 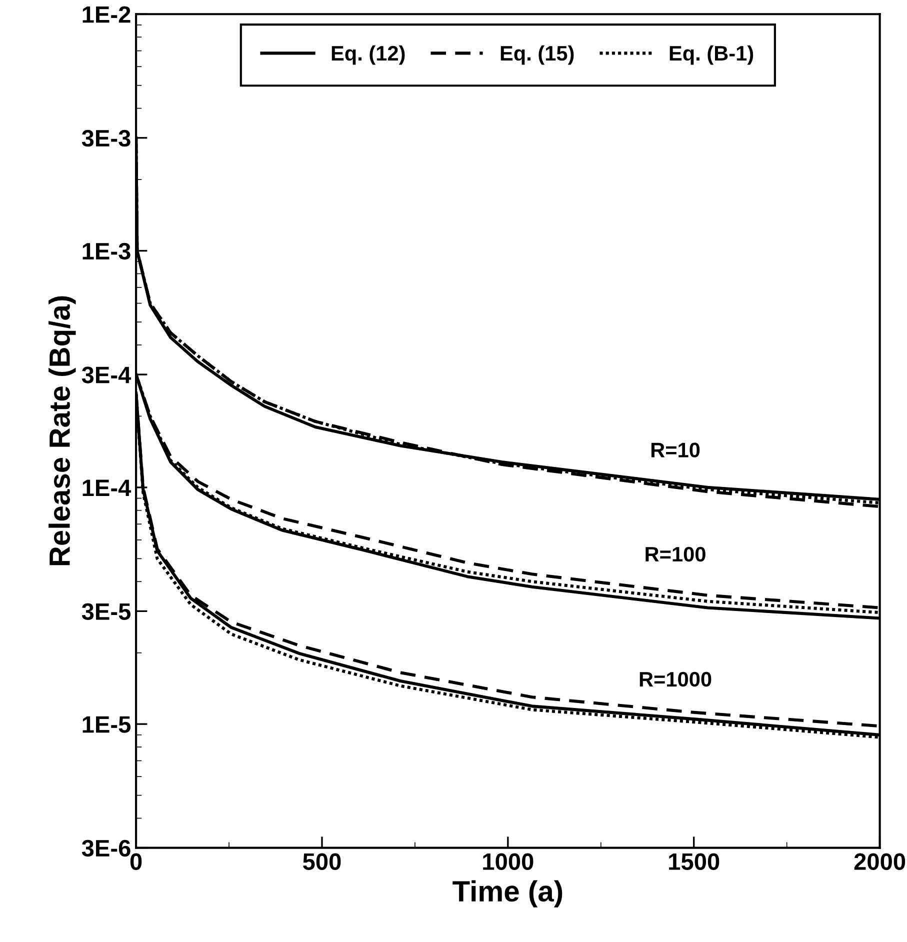 I want to click on y-tick-label: 3E-4, so click(x=107, y=375).